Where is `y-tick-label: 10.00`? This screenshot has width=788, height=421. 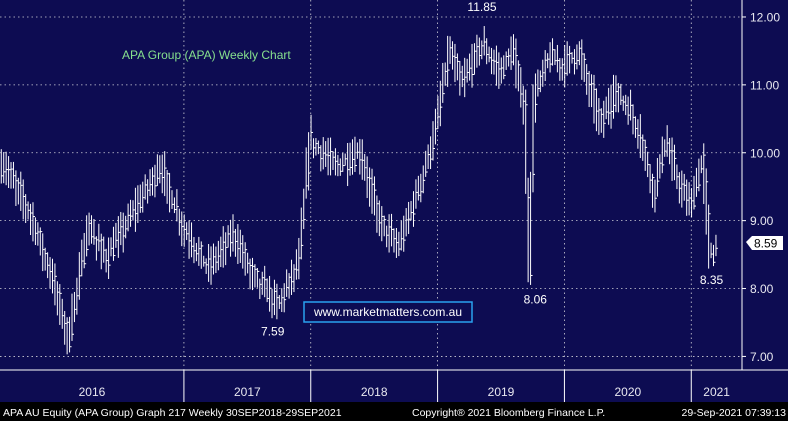
y-tick-label: 10.00 is located at coordinates (765, 153).